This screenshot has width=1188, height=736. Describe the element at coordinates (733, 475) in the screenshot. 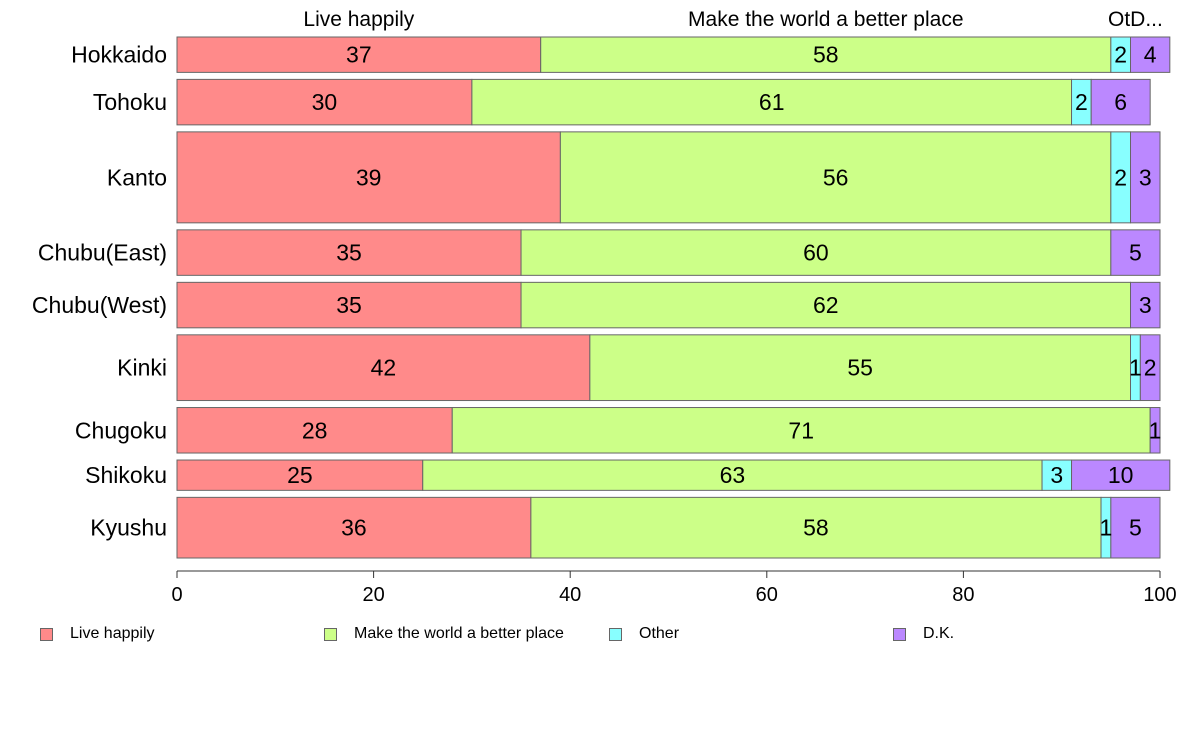

I see `data-label: 63` at that location.